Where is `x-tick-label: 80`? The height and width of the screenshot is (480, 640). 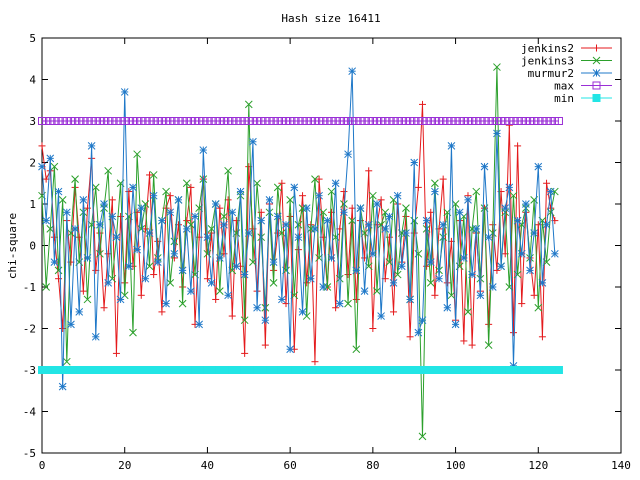
x-tick-label: 80 is located at coordinates (372, 465).